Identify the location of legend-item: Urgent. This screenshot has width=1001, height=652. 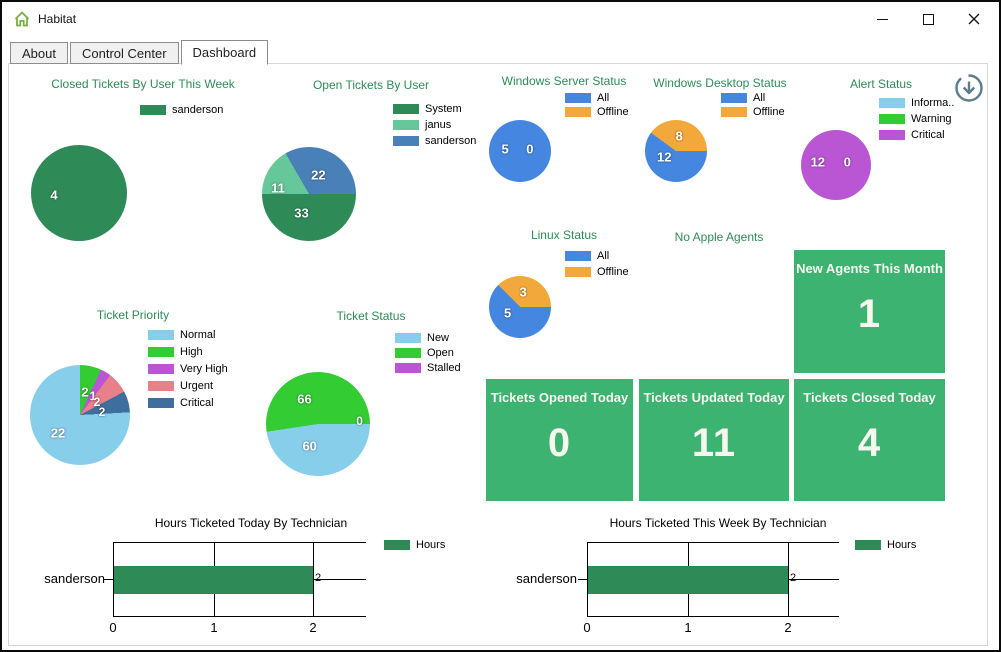
(188, 385).